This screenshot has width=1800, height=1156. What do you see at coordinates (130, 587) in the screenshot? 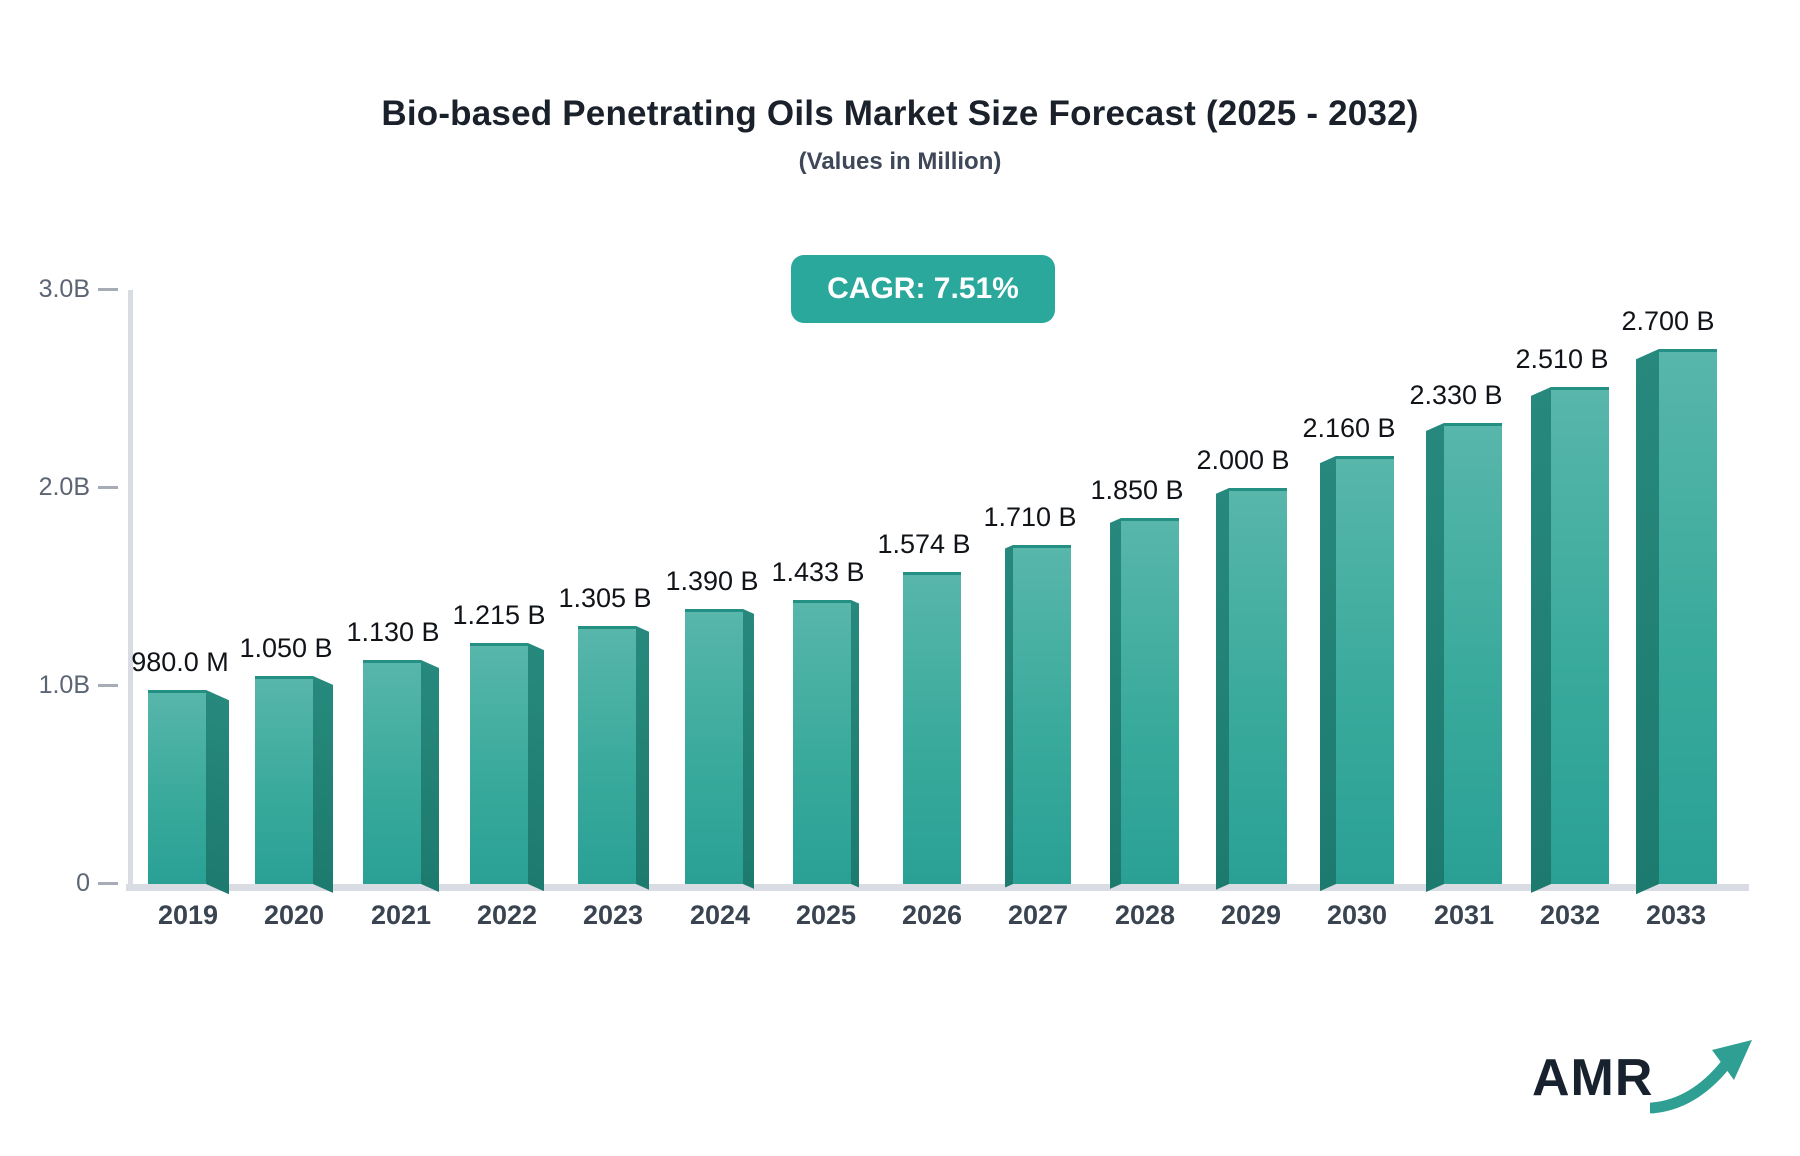
I see `y-axis-line` at bounding box center [130, 587].